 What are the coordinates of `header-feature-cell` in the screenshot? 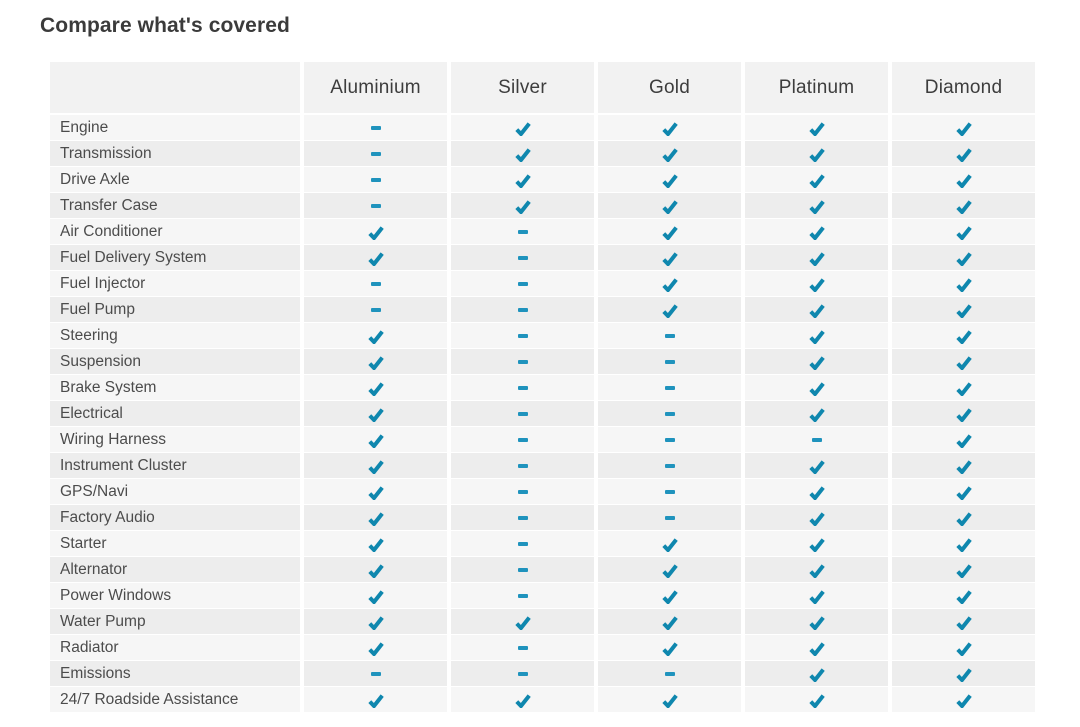 It's located at (175, 87).